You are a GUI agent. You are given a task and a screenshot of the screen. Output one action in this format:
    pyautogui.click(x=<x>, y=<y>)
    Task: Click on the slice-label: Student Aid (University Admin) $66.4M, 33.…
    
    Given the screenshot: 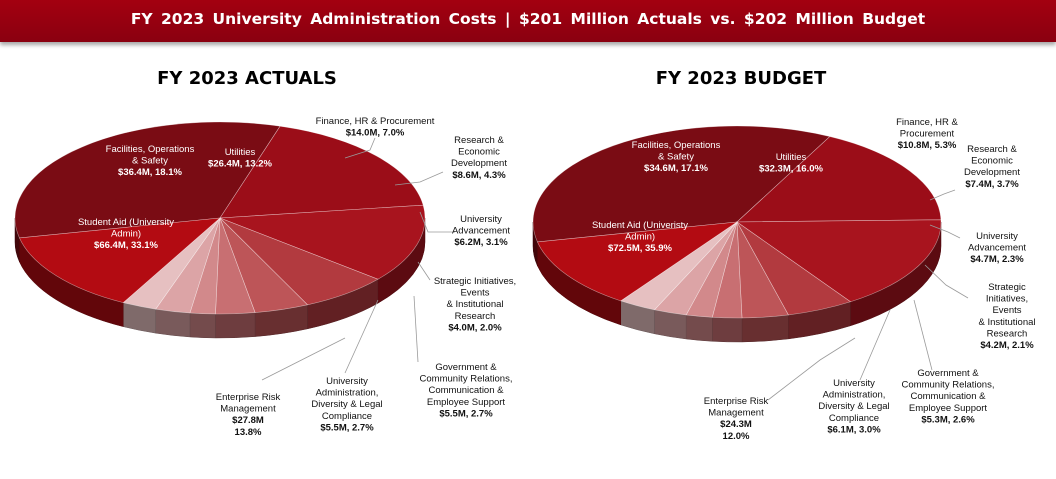 What is the action you would take?
    pyautogui.click(x=126, y=234)
    